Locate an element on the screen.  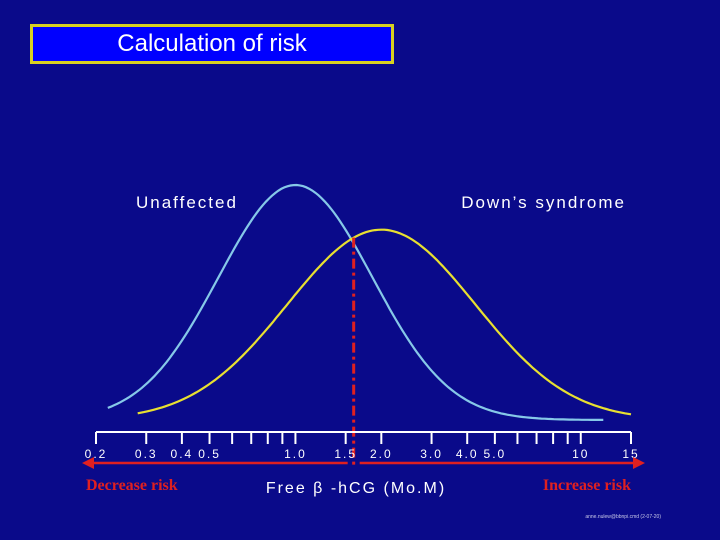
credit-text: anne.nulew@bbnpi.cmd (2-07-20) is located at coordinates (623, 517).